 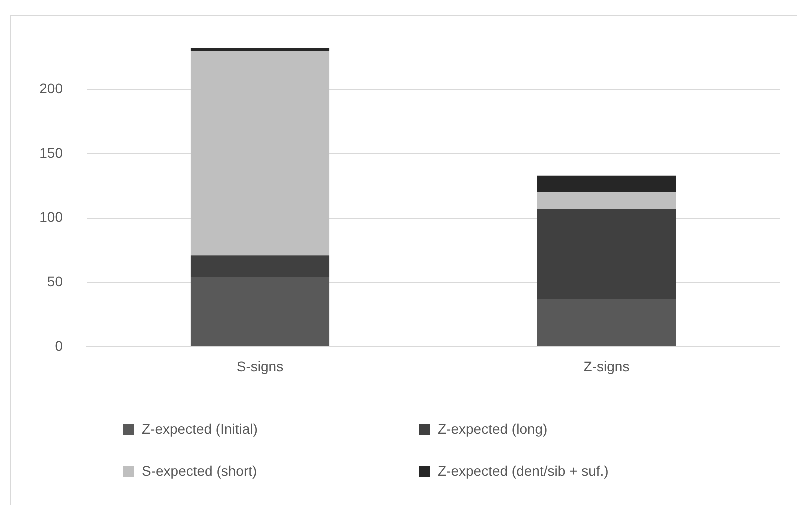 What do you see at coordinates (200, 429) in the screenshot?
I see `legend-label: Z-expected (Initial)` at bounding box center [200, 429].